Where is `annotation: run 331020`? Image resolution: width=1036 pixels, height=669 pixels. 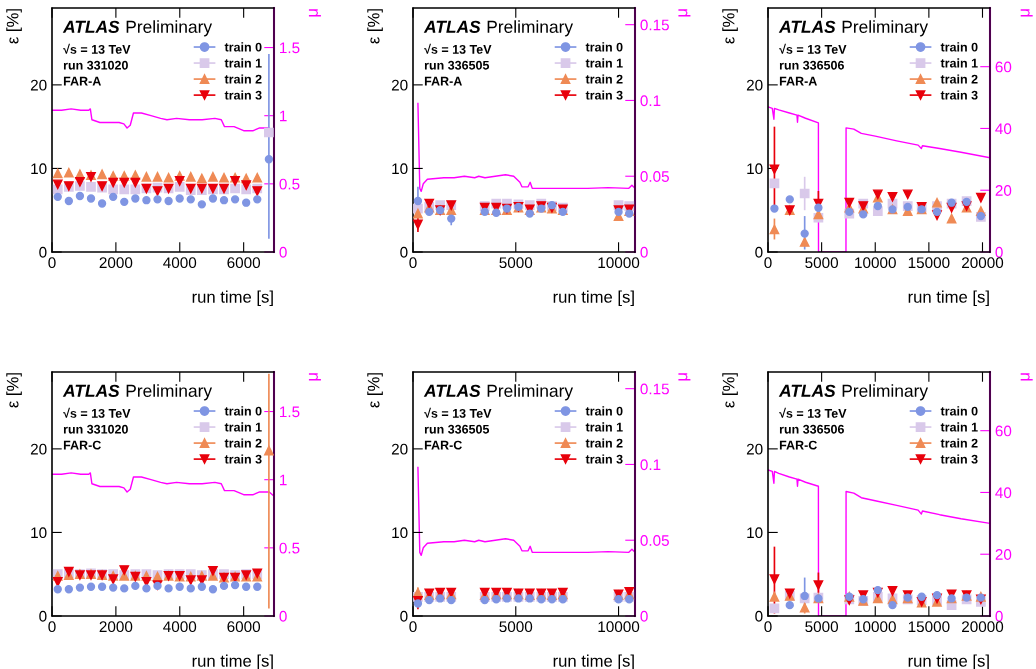 annotation: run 331020 is located at coordinates (95, 429).